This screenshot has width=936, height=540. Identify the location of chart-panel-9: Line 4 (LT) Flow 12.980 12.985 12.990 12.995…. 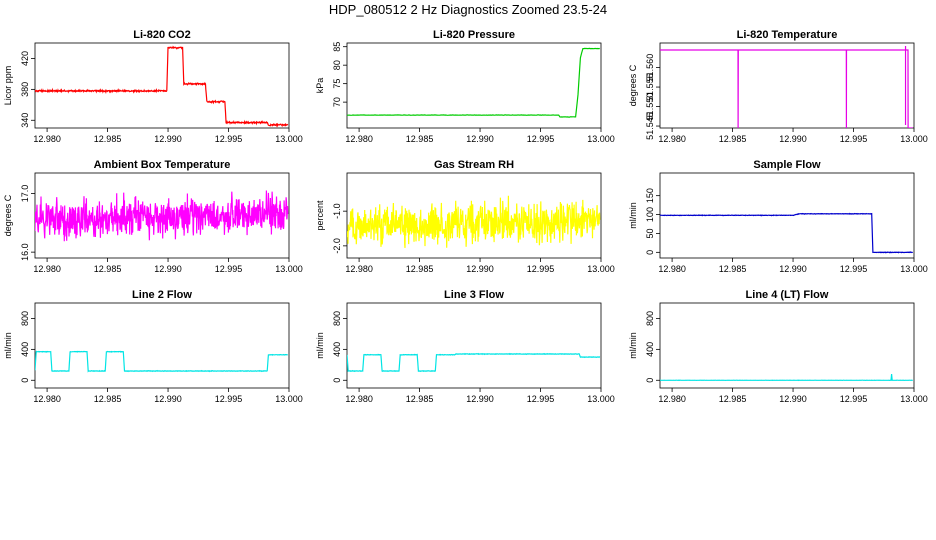
(778, 346).